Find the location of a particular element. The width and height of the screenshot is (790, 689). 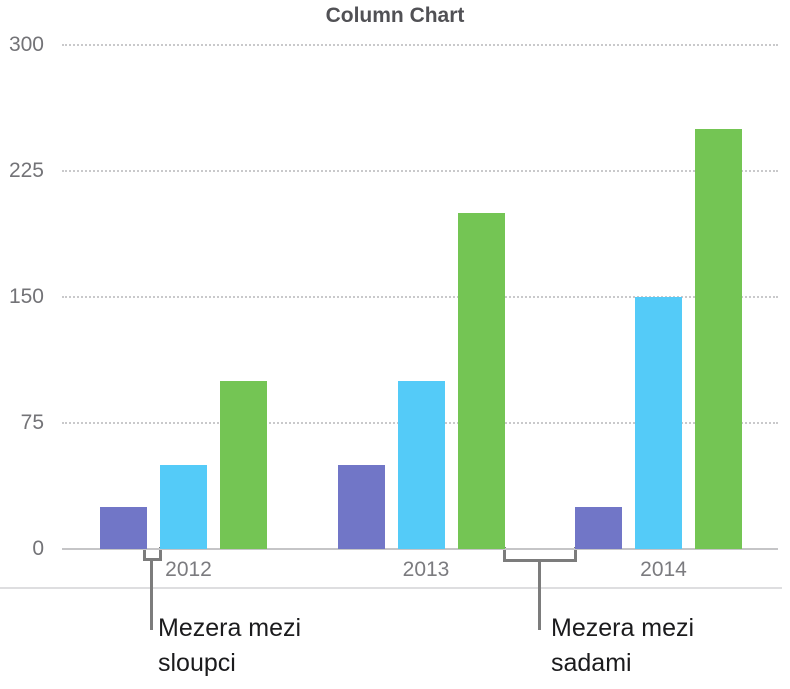

bar-series2-2014 is located at coordinates (658, 423).